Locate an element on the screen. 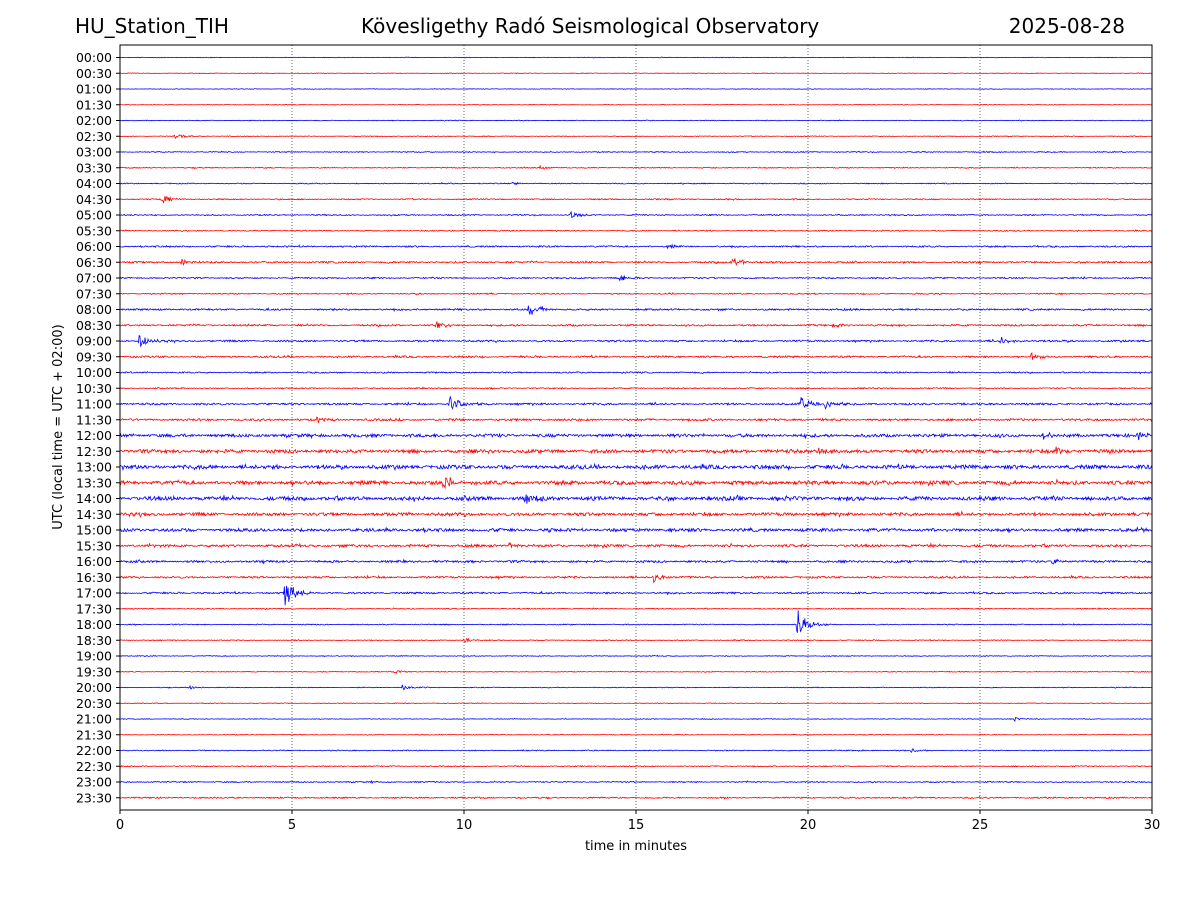 The height and width of the screenshot is (900, 1200). trace-07:30 is located at coordinates (636, 294).